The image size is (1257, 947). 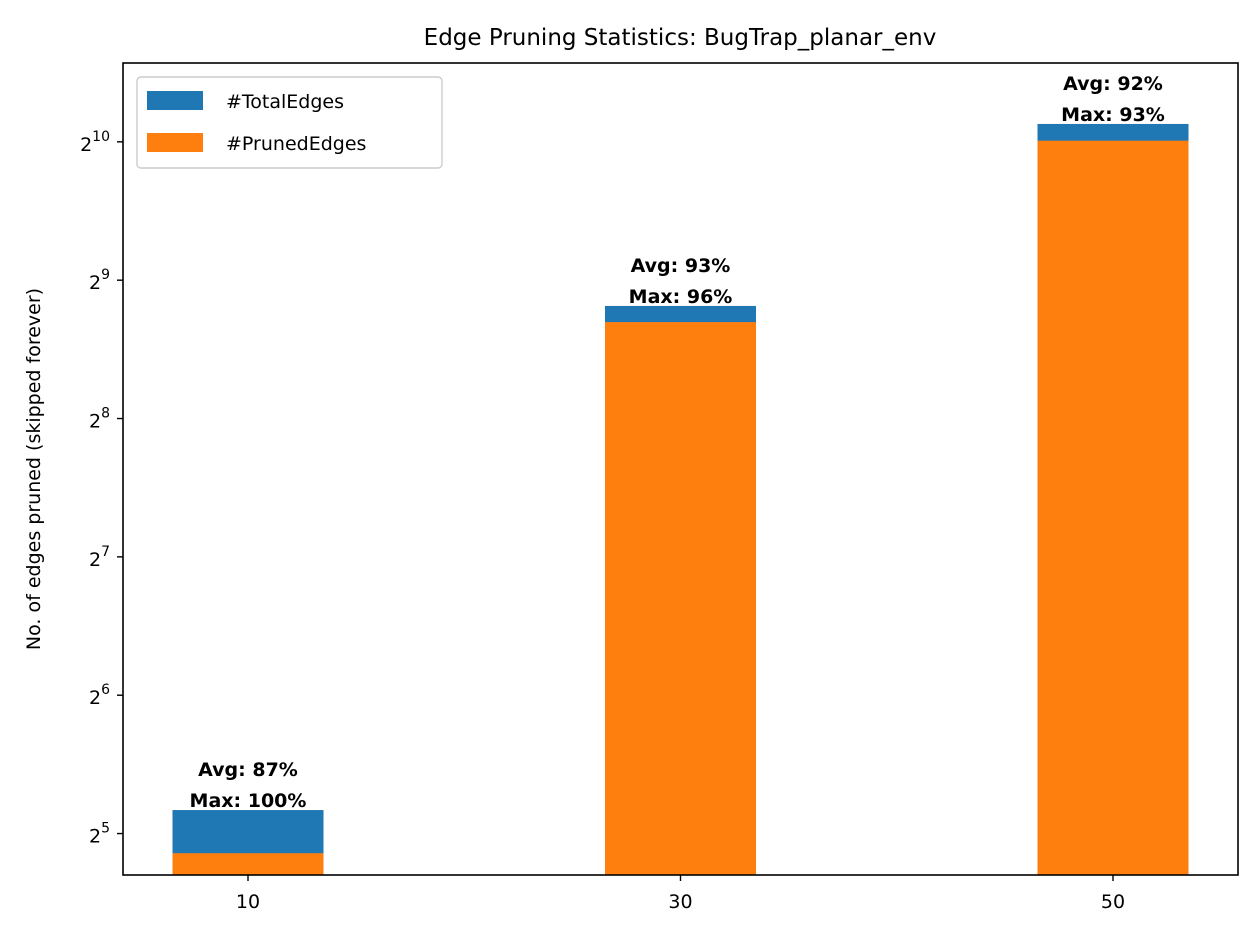 What do you see at coordinates (175, 100) in the screenshot?
I see `legend-swatch-total` at bounding box center [175, 100].